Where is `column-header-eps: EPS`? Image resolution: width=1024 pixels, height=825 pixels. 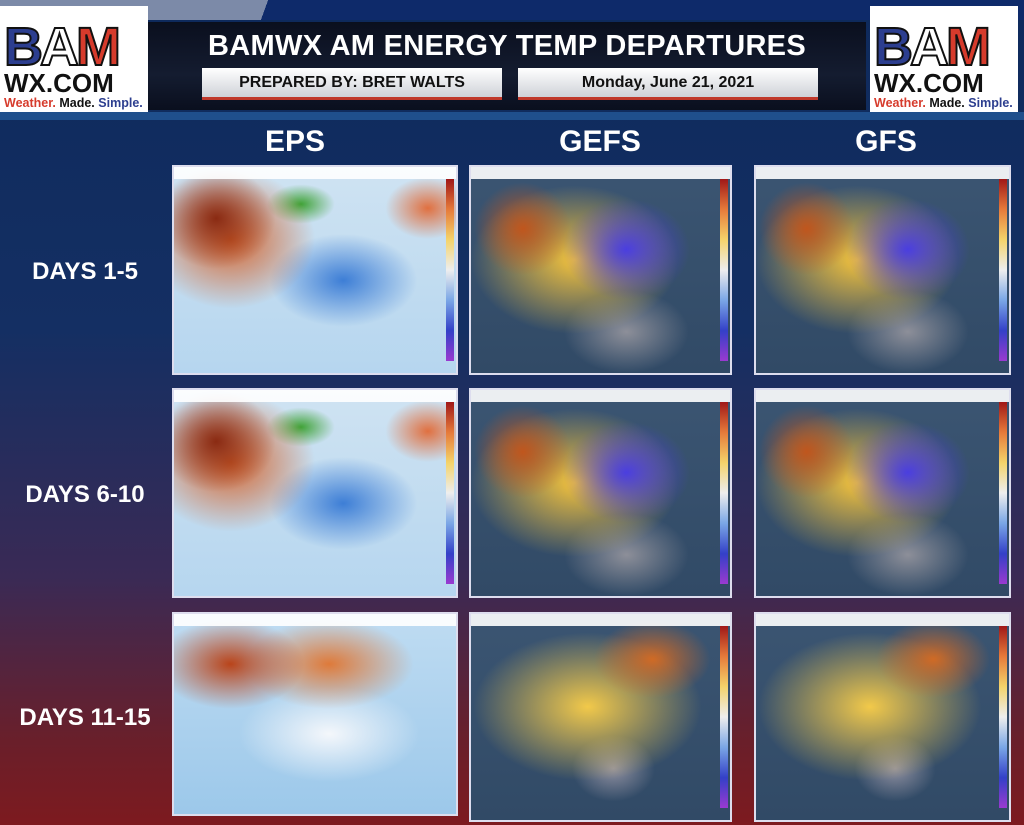 column-header-eps: EPS is located at coordinates (295, 141).